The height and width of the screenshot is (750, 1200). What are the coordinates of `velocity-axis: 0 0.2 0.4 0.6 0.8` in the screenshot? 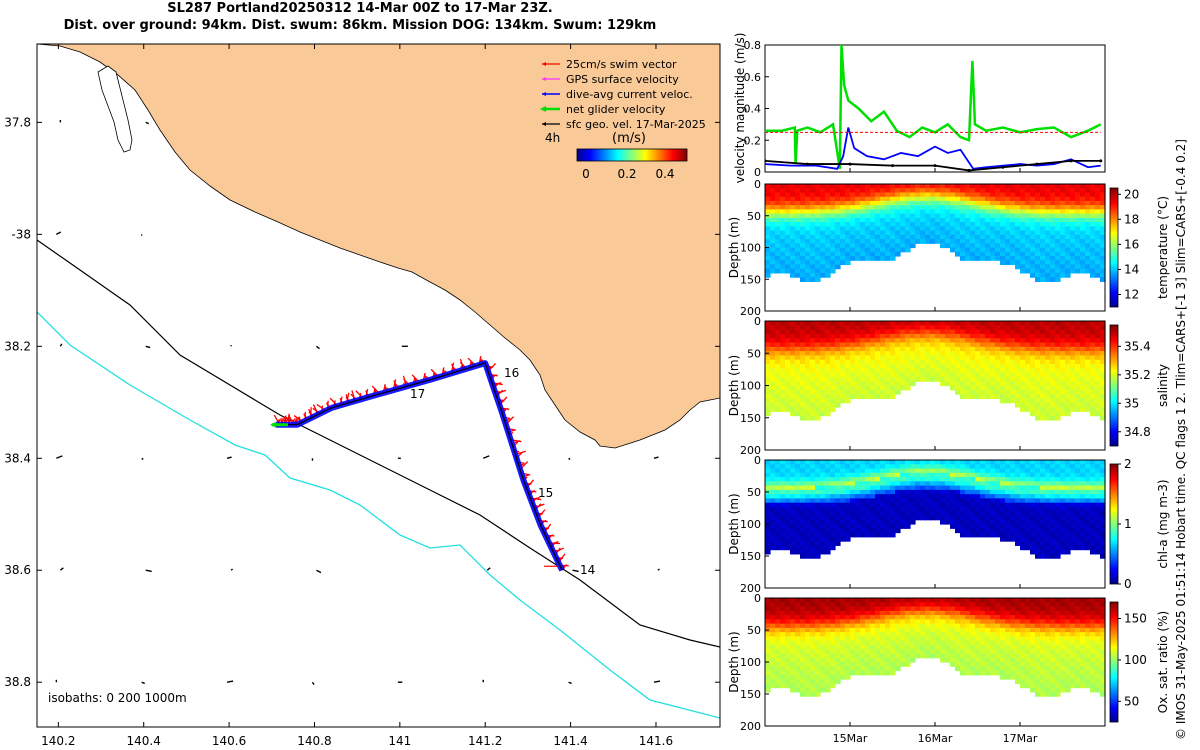 It's located at (756, 109).